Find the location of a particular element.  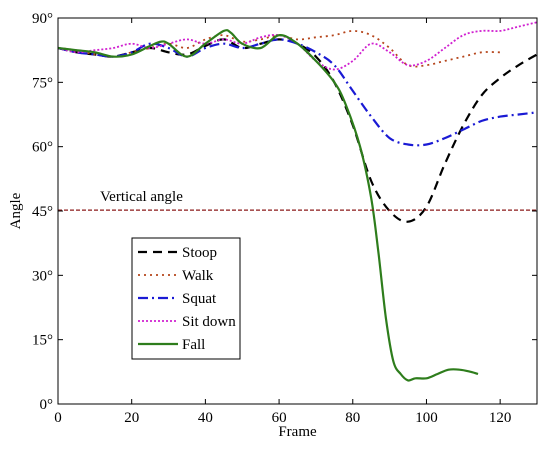

legend-label-stoop: Stoop is located at coordinates (199, 253).